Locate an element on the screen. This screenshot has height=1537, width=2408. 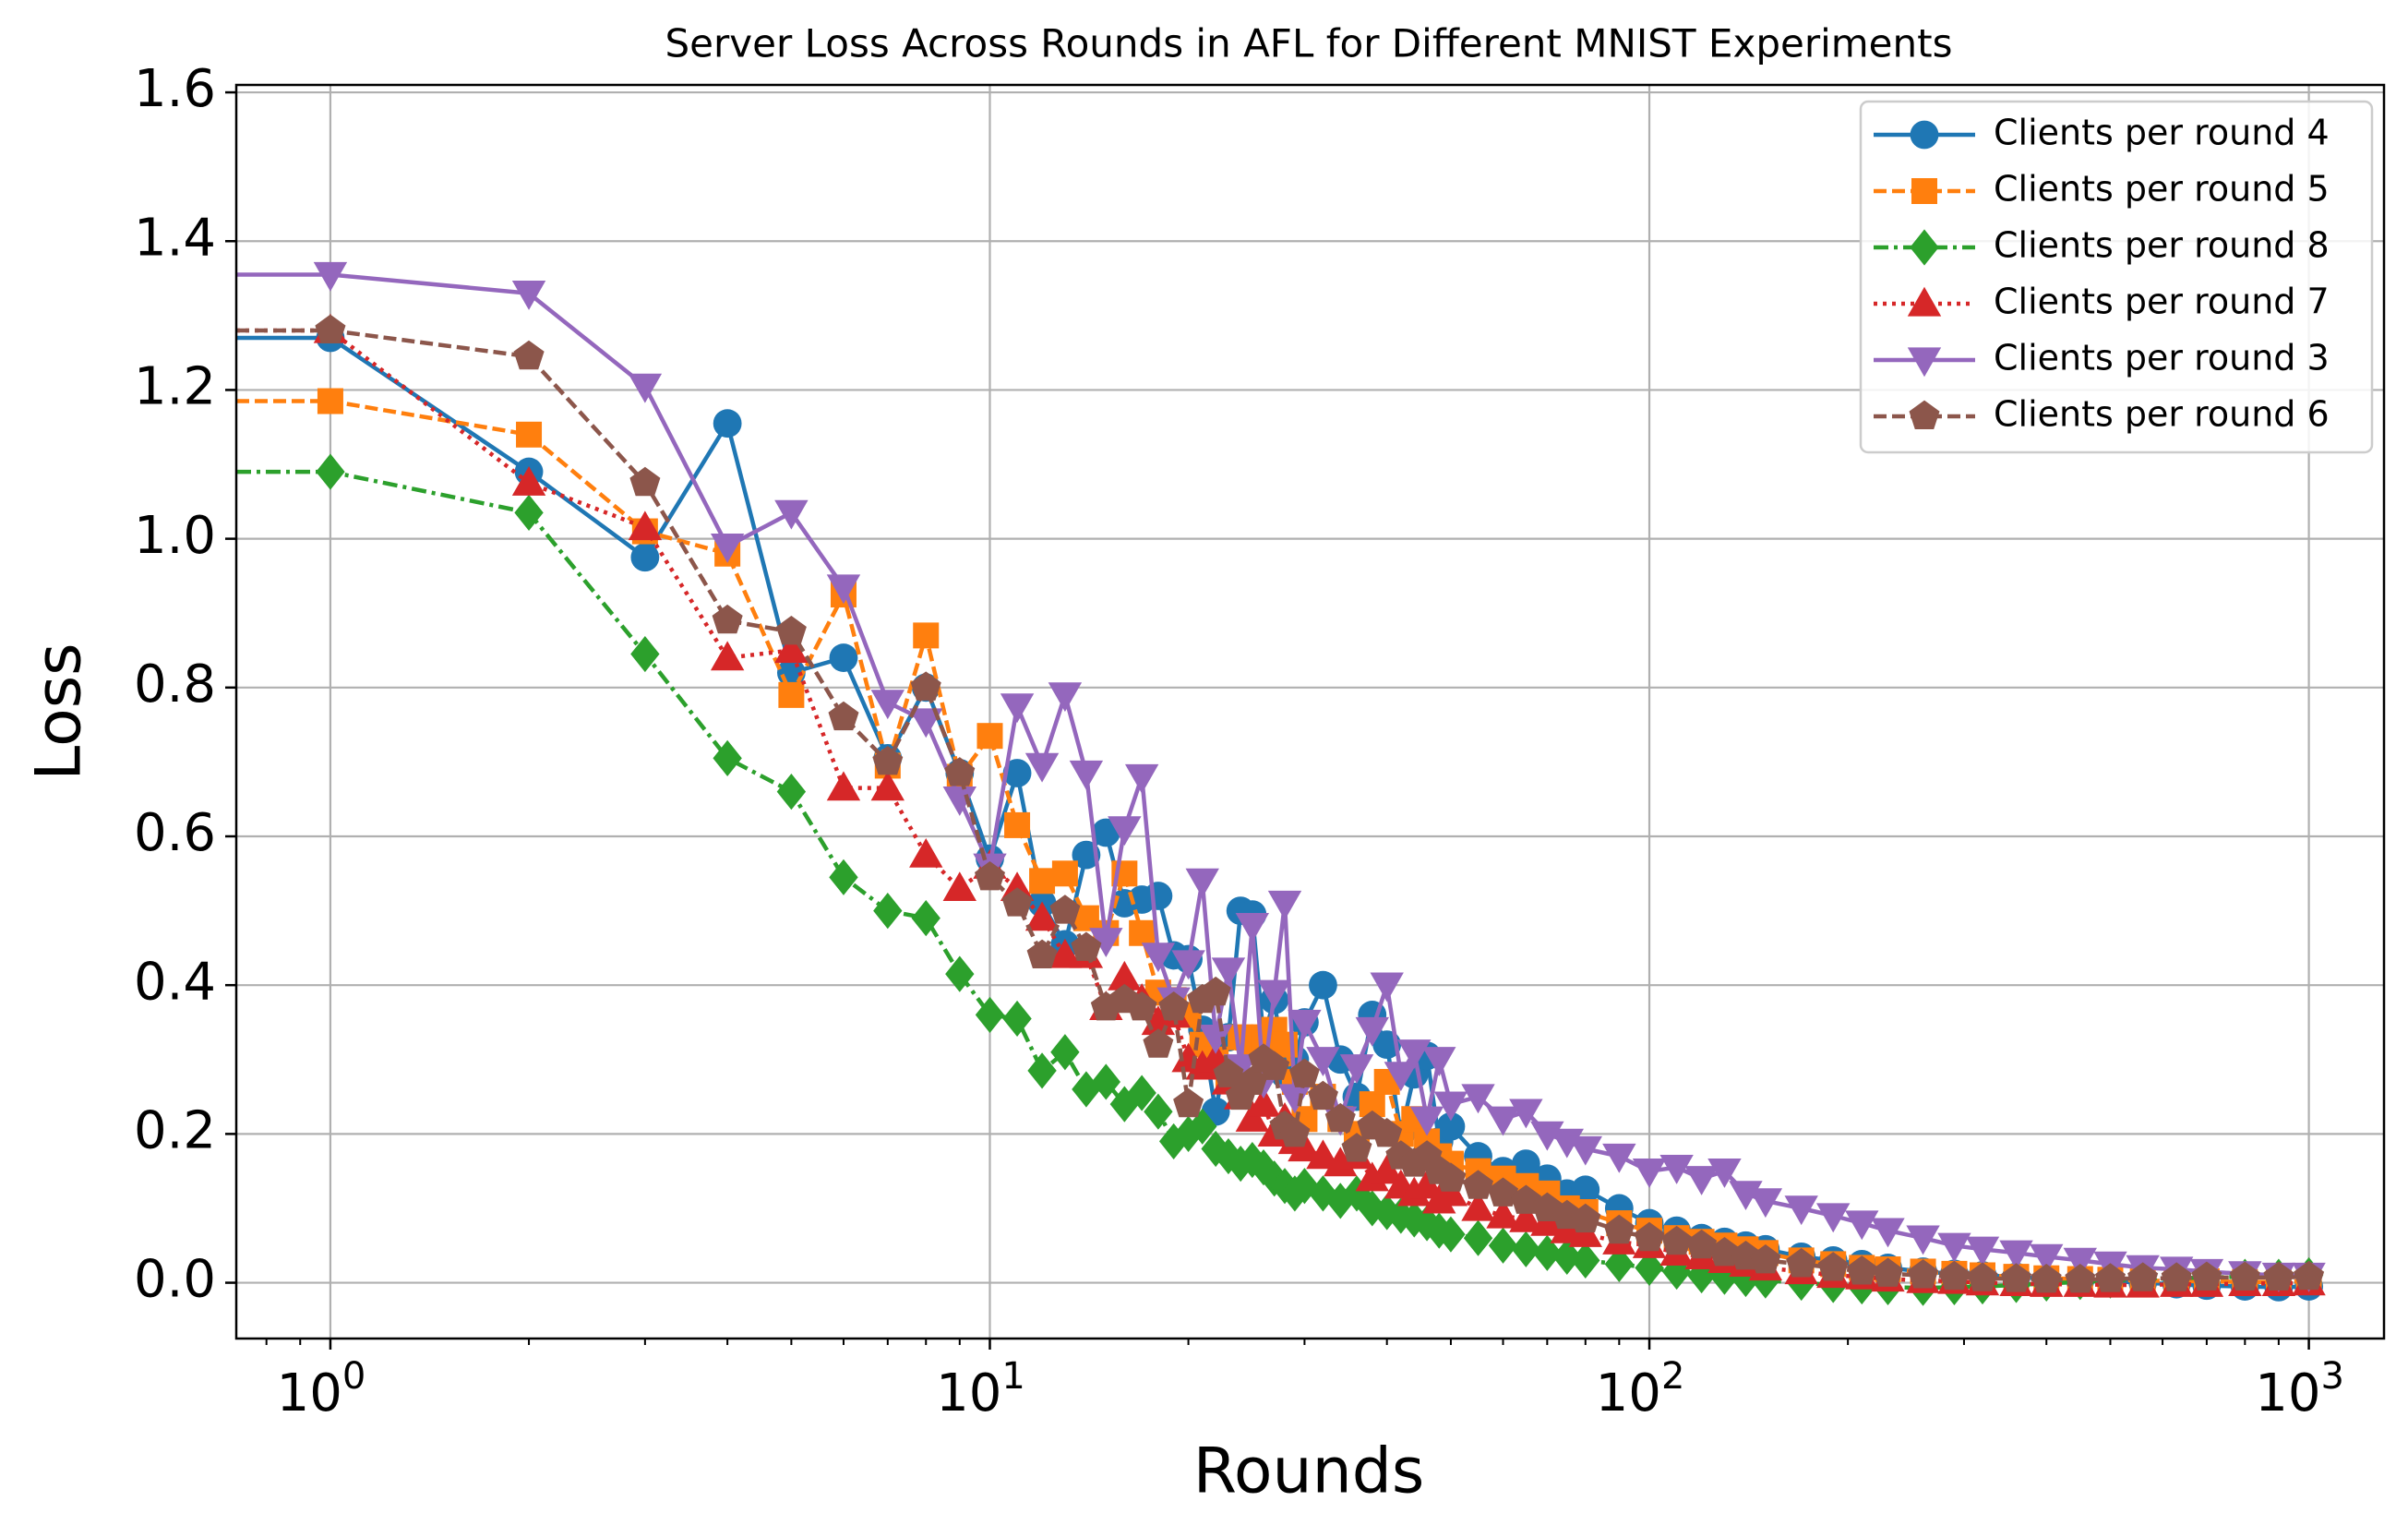
y-tick-label: 1.0 is located at coordinates (175, 536).